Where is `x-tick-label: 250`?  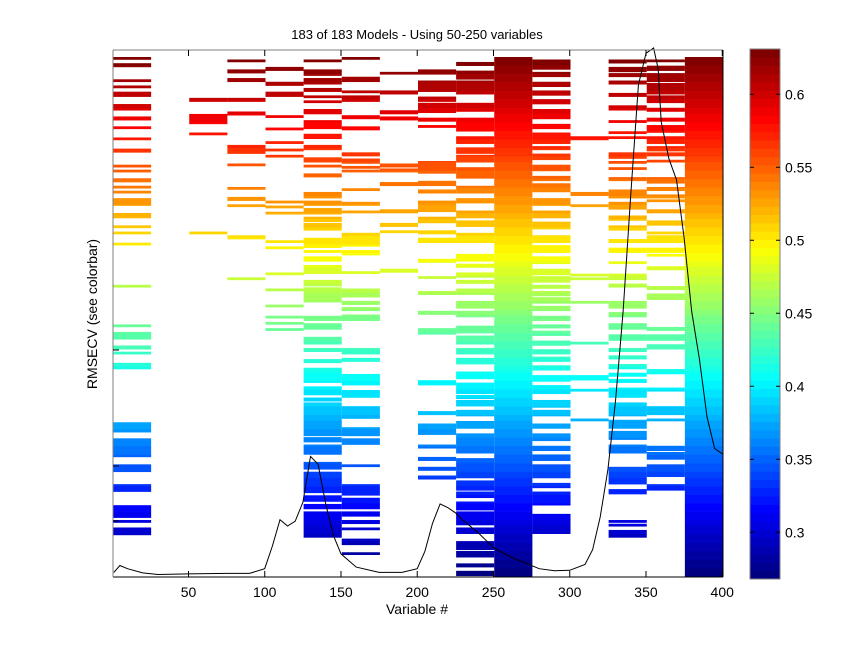
x-tick-label: 250 is located at coordinates (494, 592).